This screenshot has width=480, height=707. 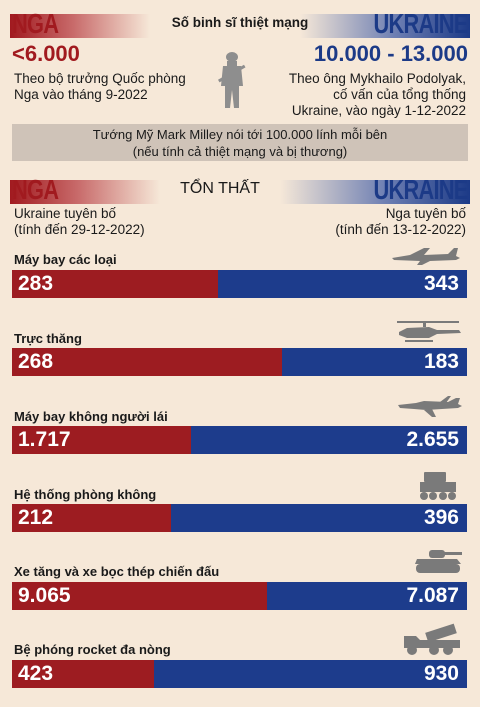 What do you see at coordinates (432, 439) in the screenshot?
I see `ukraine-value-label: 2.655` at bounding box center [432, 439].